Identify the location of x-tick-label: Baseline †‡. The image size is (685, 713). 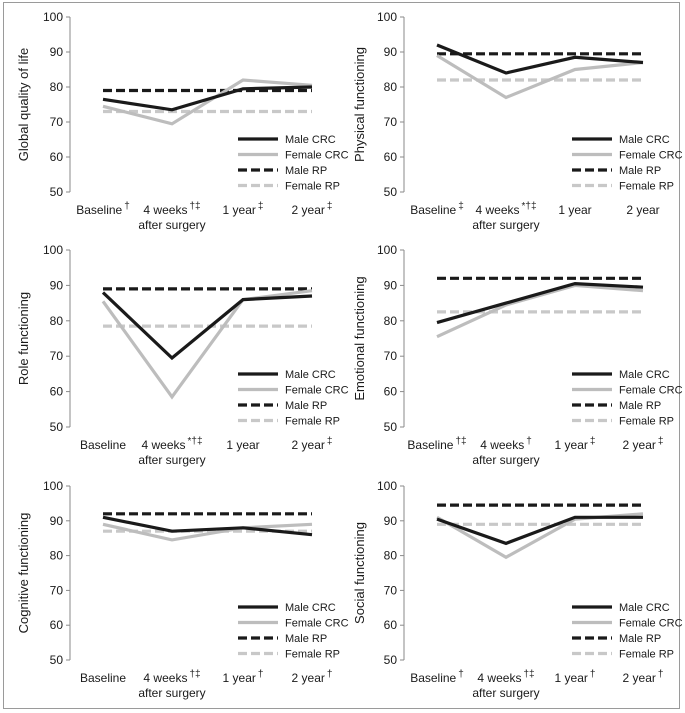
(436, 444).